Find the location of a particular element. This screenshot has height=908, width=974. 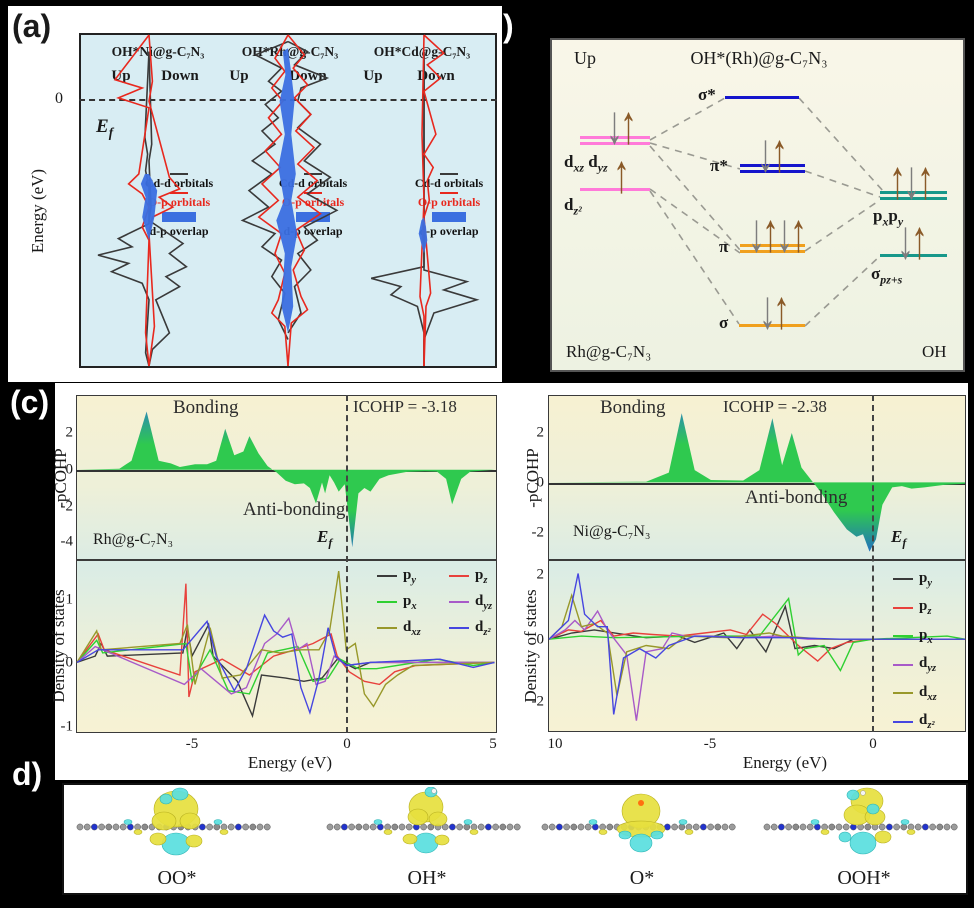

panel-d-charge-density: OO* OH* O* OOH* is located at coordinates (515, 839).